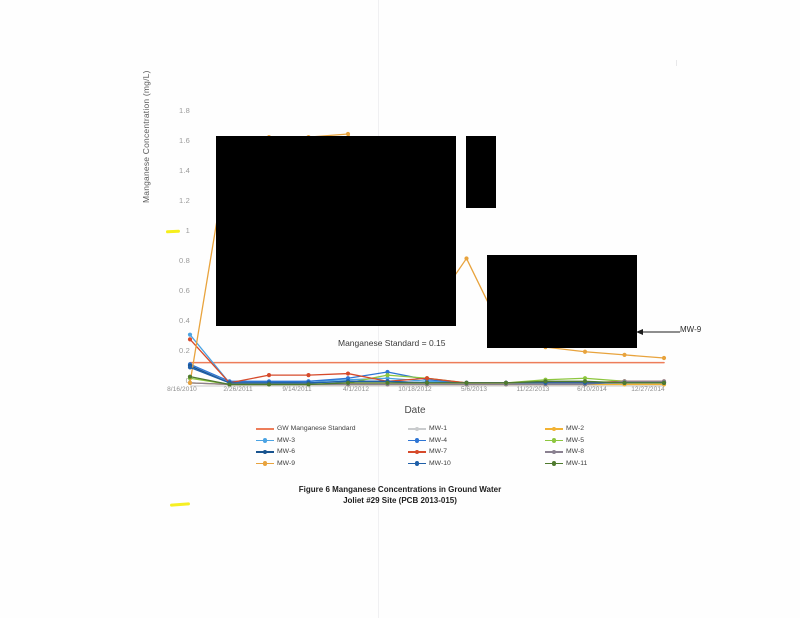 This screenshot has width=800, height=618. Describe the element at coordinates (438, 429) in the screenshot. I see `legend-item-label: MW-1` at that location.